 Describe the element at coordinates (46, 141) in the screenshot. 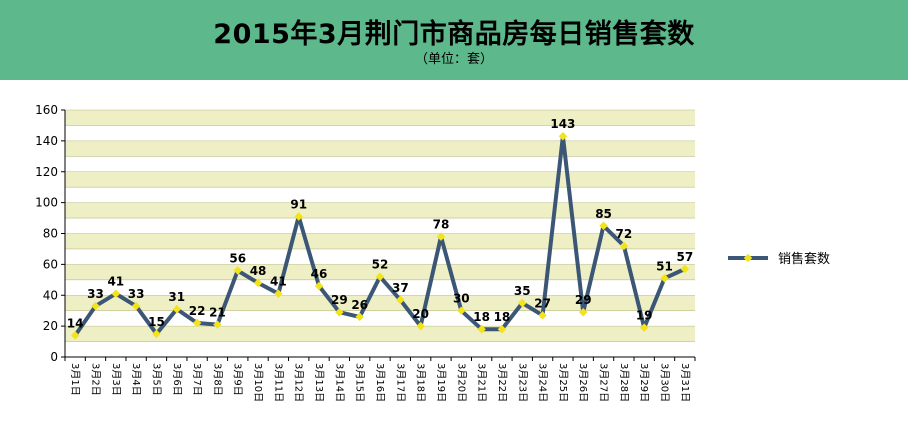

I see `y-tick-label: 140` at that location.